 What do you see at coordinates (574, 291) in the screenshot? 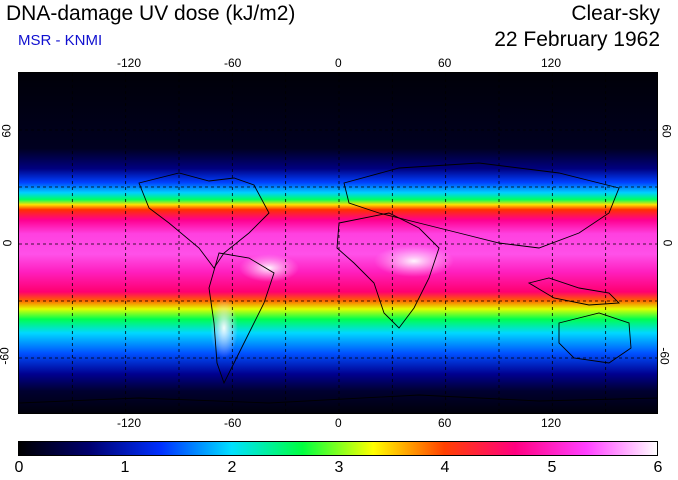
I see `indonesia-coast` at bounding box center [574, 291].